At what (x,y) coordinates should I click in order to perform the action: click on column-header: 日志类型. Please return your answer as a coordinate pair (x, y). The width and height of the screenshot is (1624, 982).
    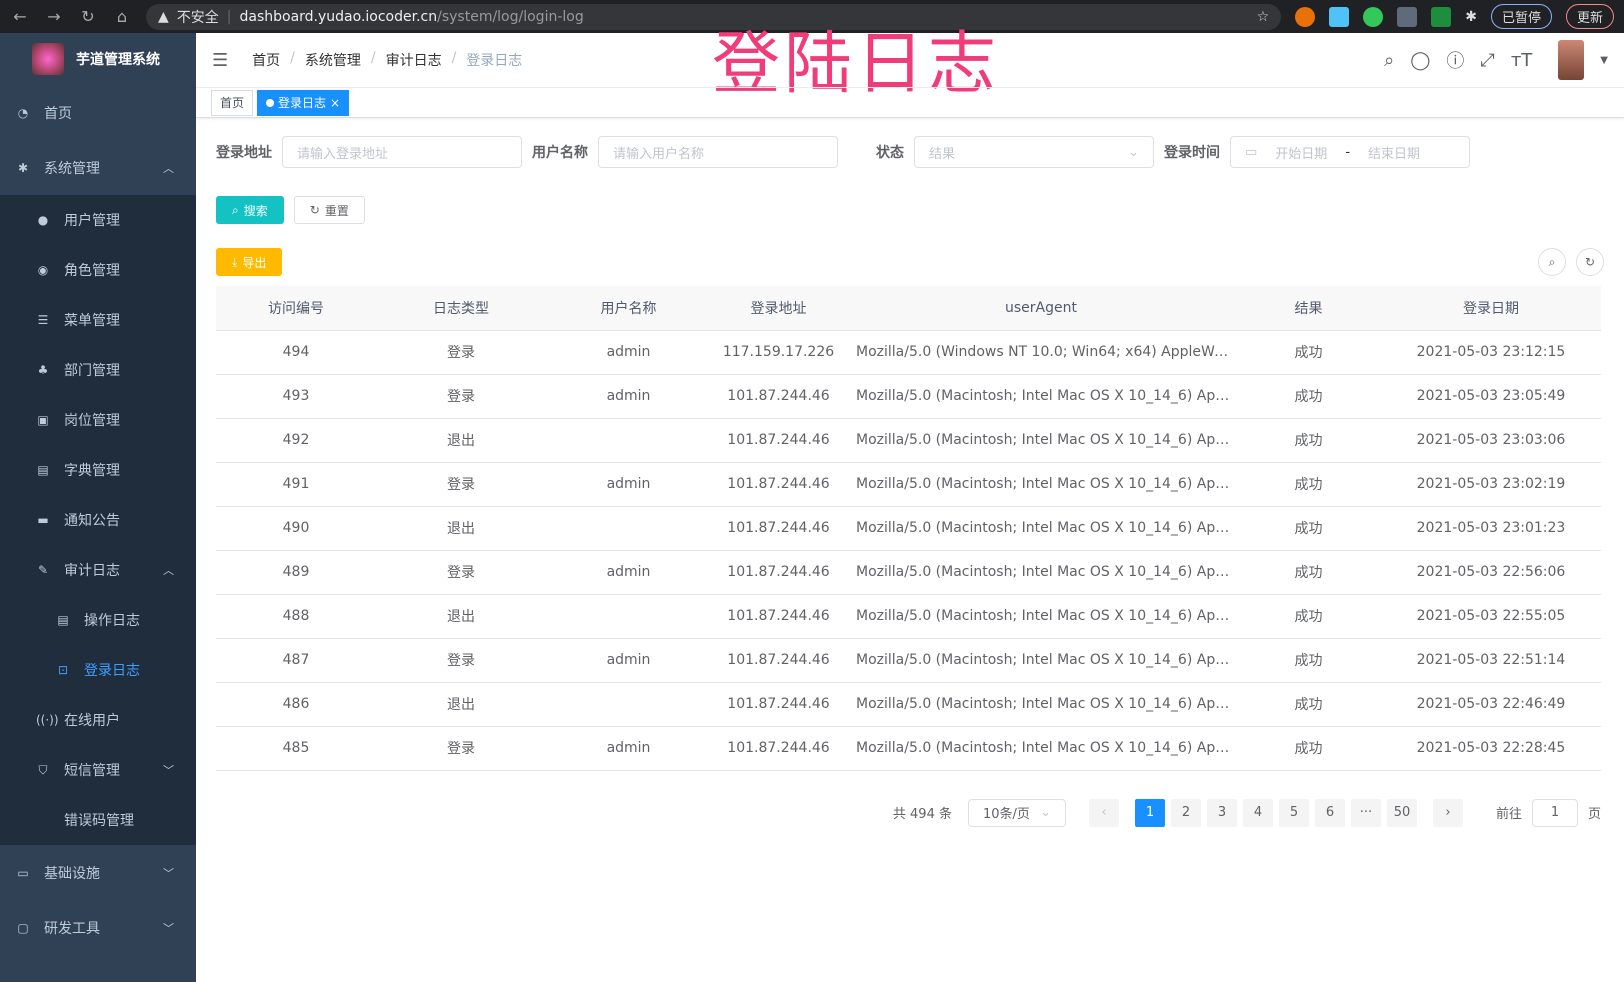
    Looking at the image, I should click on (461, 308).